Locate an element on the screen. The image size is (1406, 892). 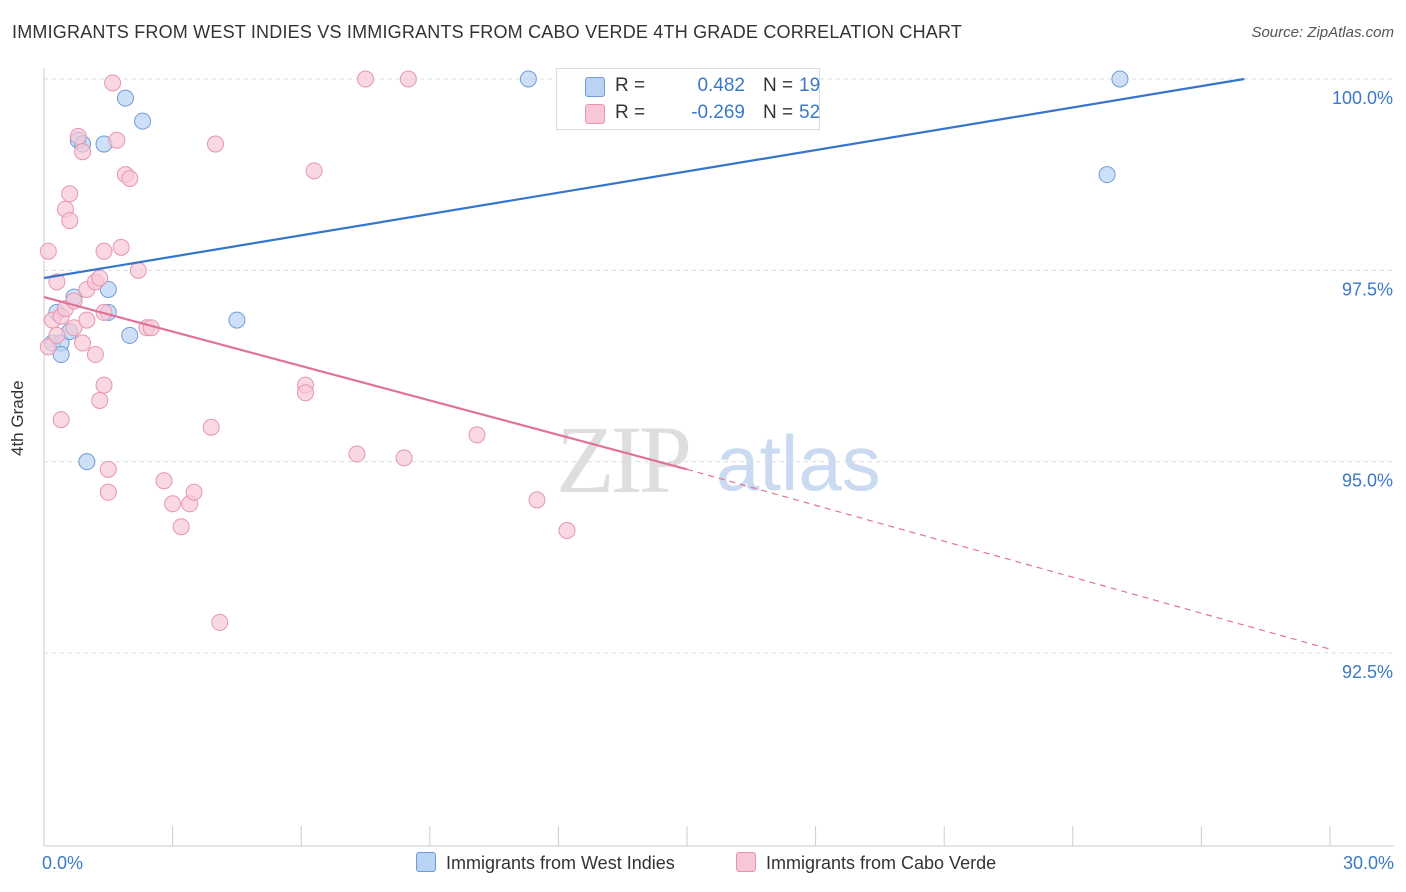
bottom-legend-west-indies: Immigrants from West Indies is located at coordinates (545, 863).